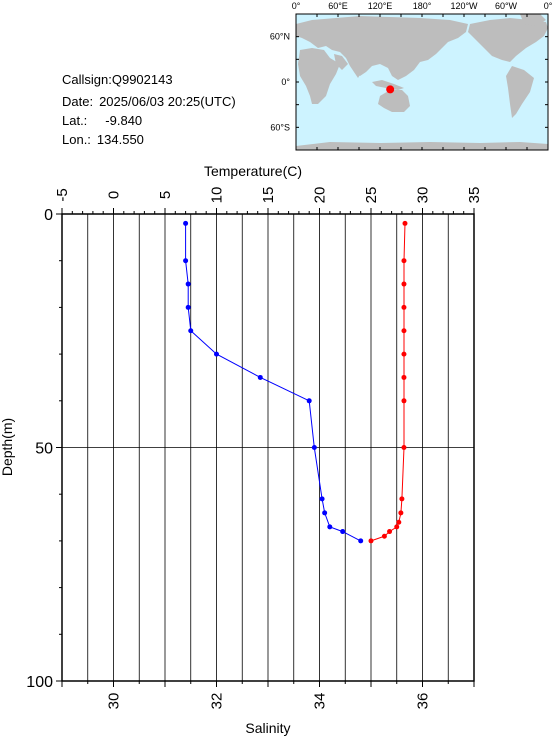 The height and width of the screenshot is (736, 553). Describe the element at coordinates (273, 382) in the screenshot. I see `salinity-profile-line` at that location.